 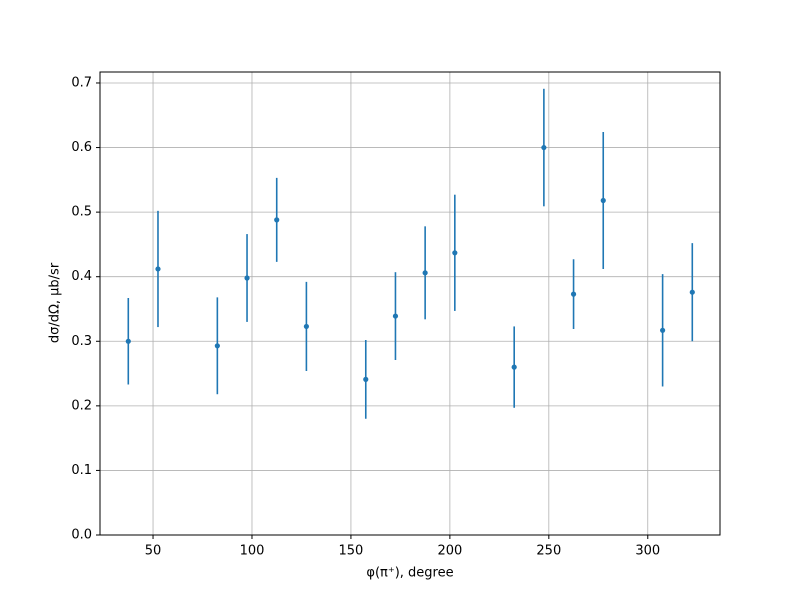 I want to click on x-tick-label: 200, so click(x=449, y=551).